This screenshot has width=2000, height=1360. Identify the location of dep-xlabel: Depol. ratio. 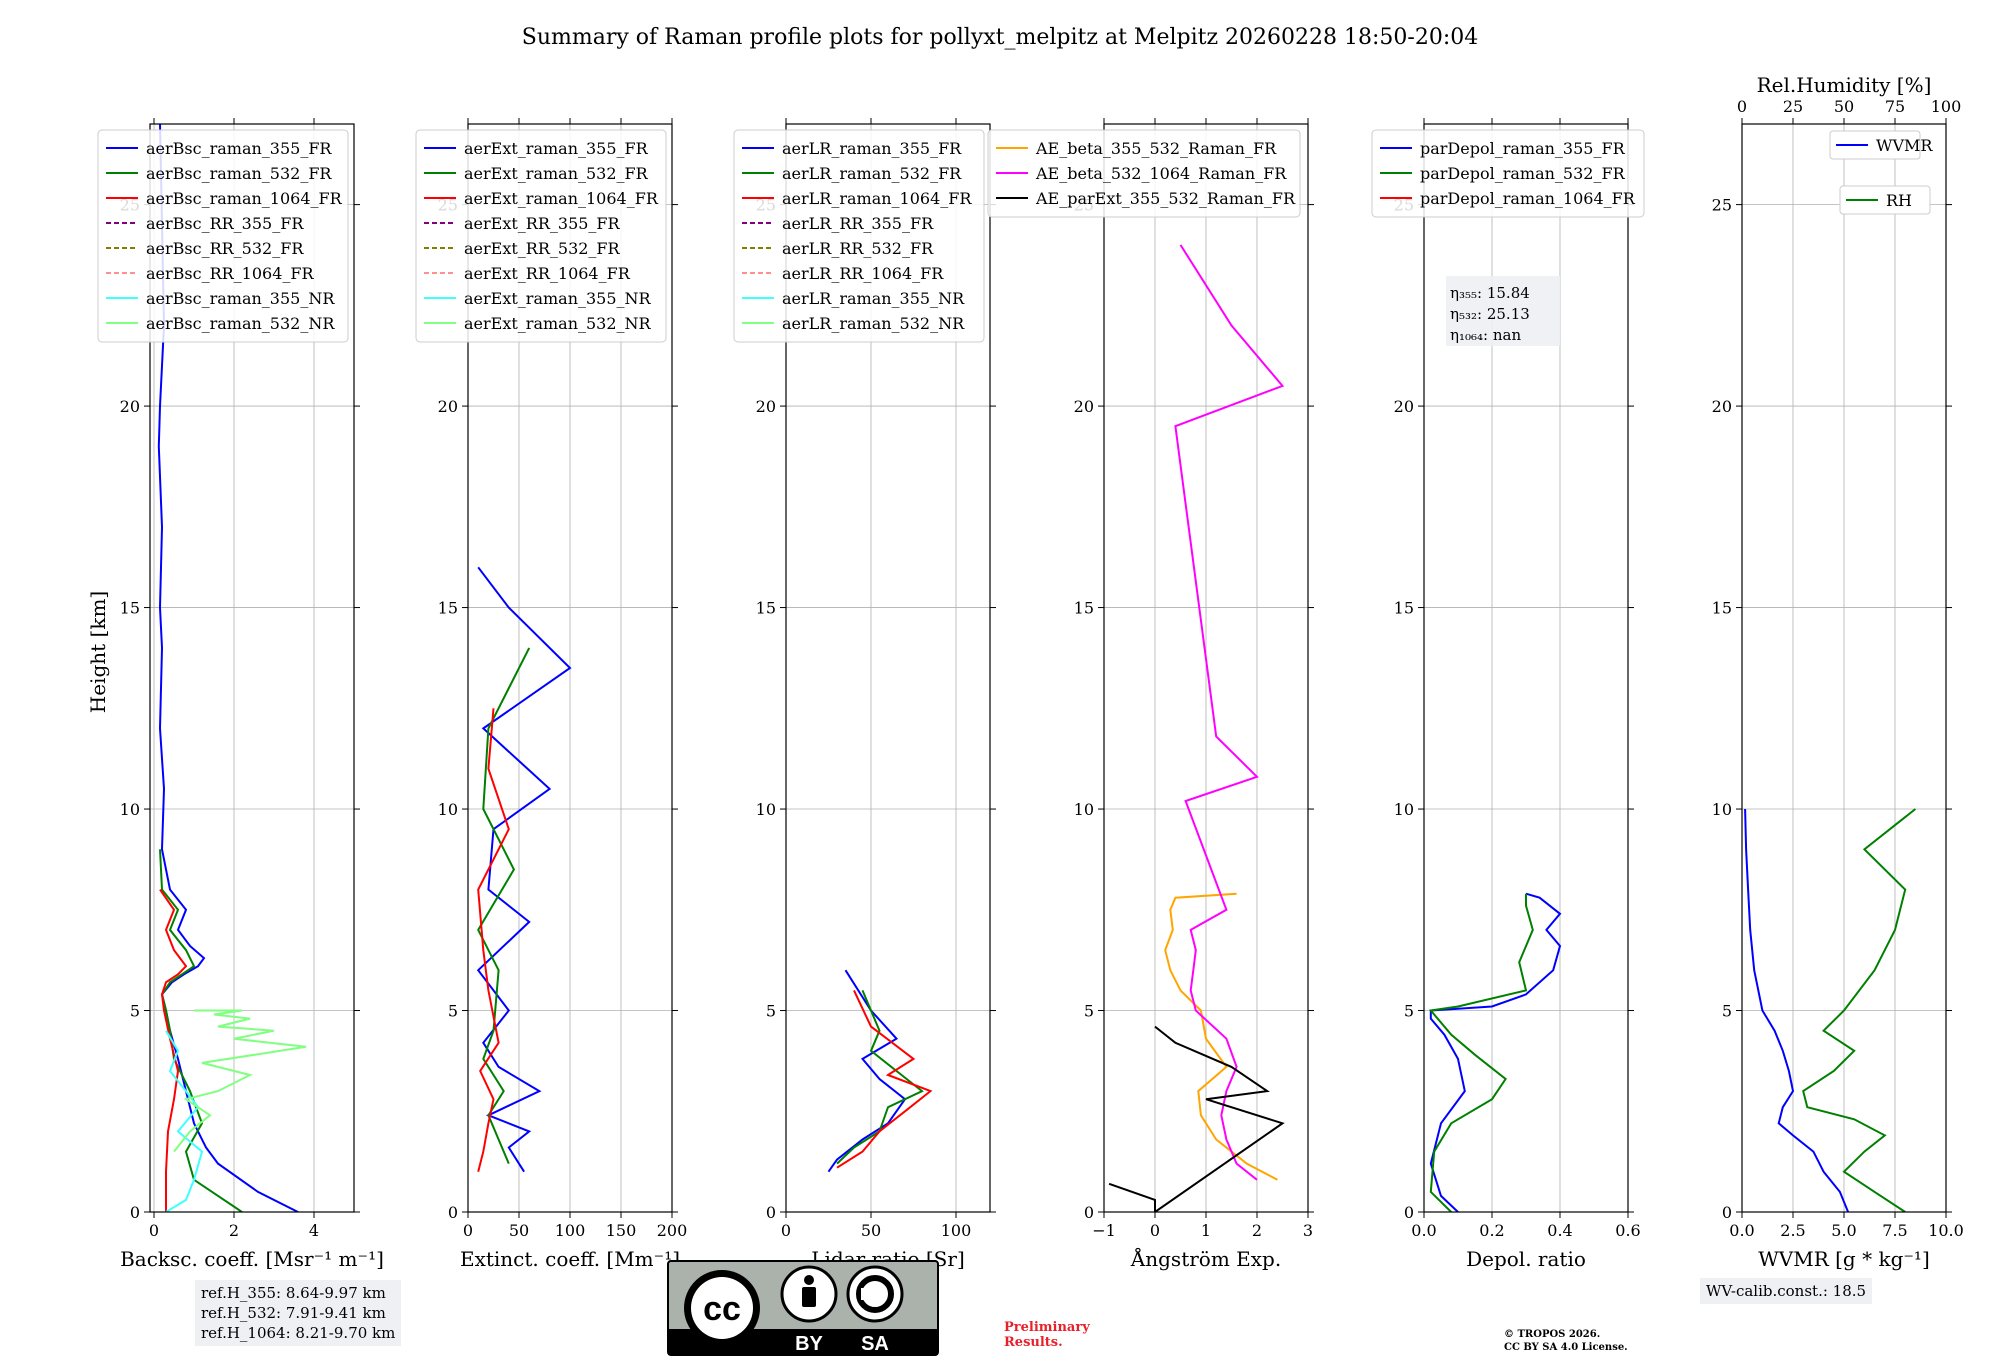
(1526, 1259).